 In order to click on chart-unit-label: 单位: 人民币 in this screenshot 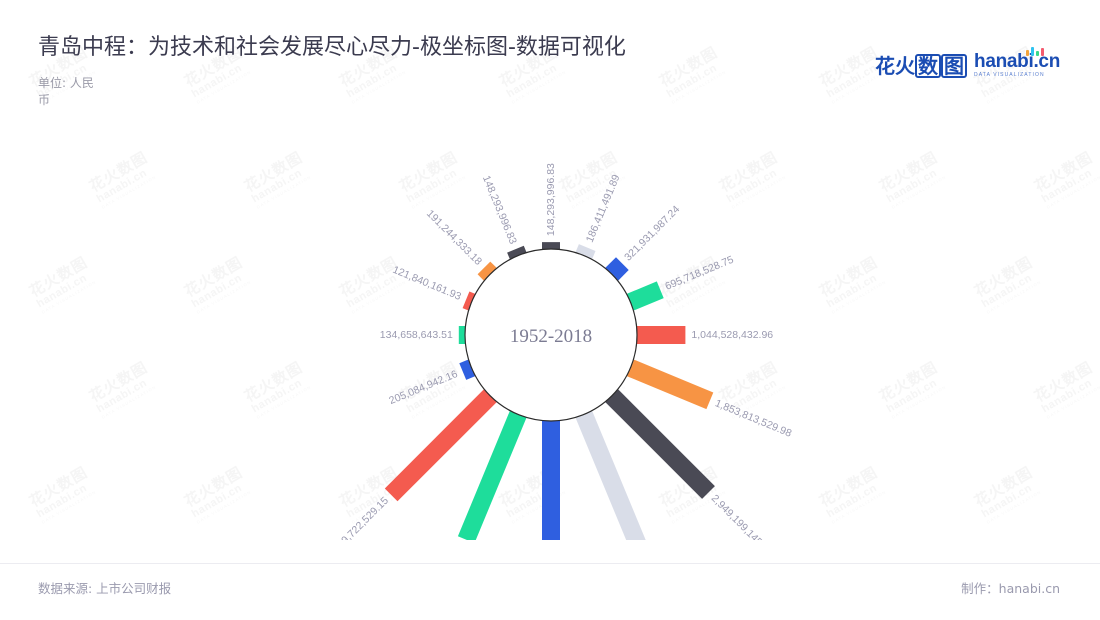, I will do `click(66, 91)`.